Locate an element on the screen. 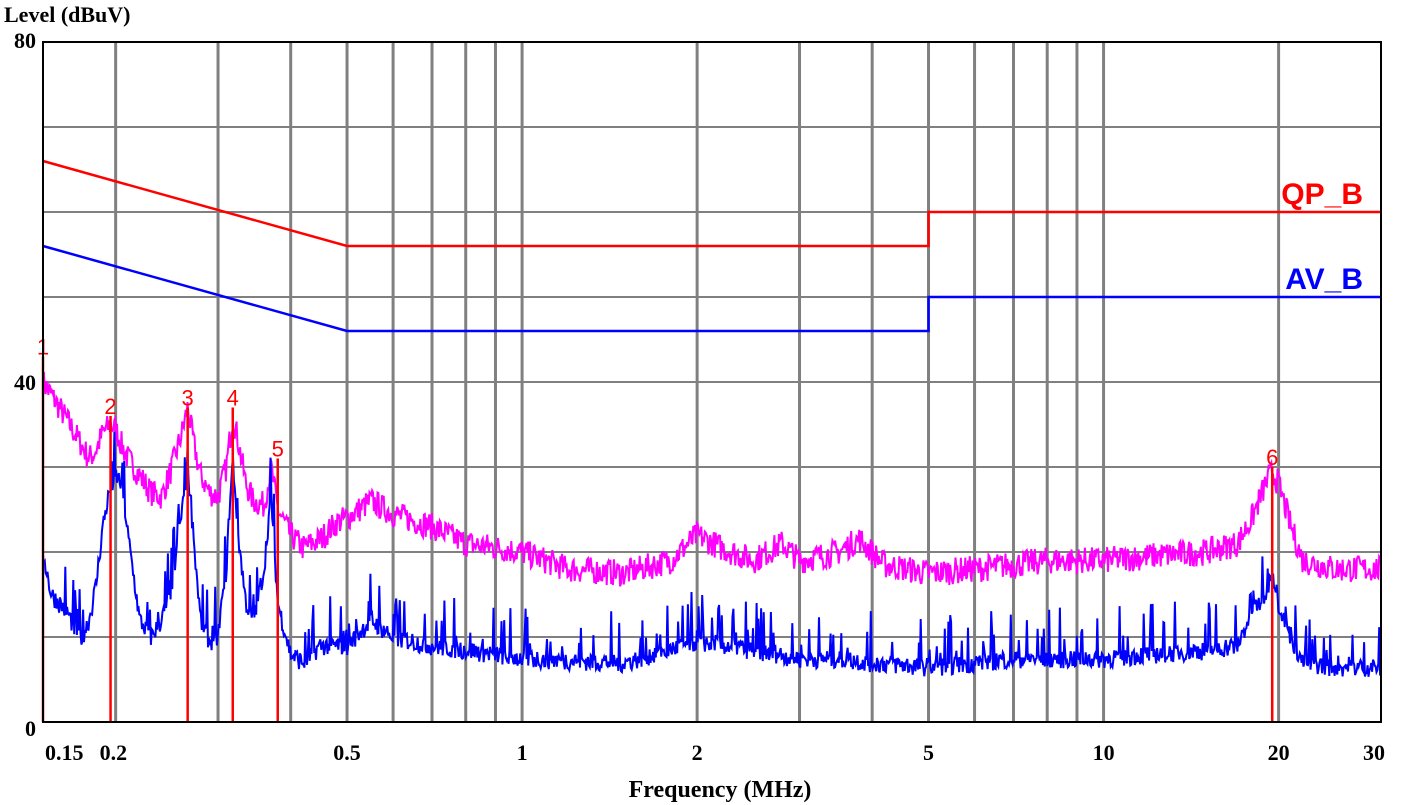 The width and height of the screenshot is (1415, 805). x-tick-label: 10 is located at coordinates (1104, 752).